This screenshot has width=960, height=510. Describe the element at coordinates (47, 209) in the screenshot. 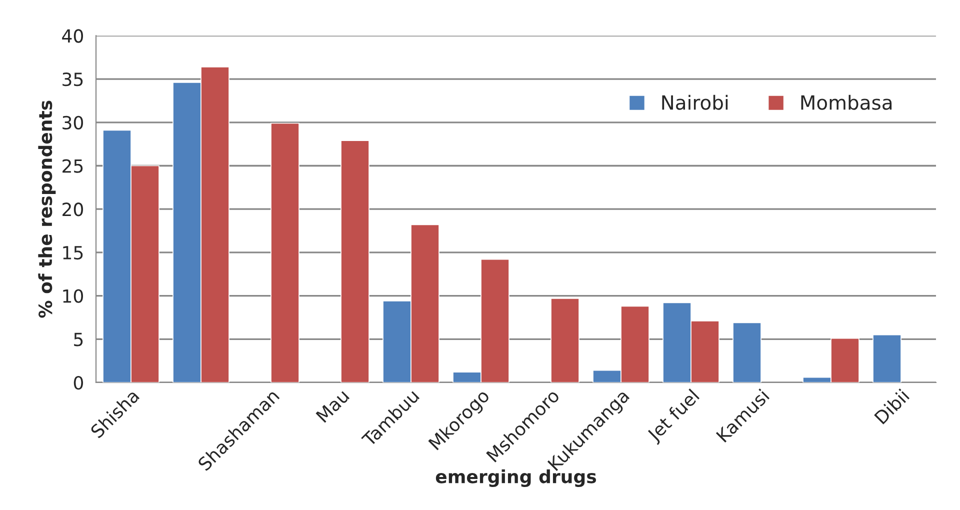

I see `y-axis-title: % of the respondents` at that location.